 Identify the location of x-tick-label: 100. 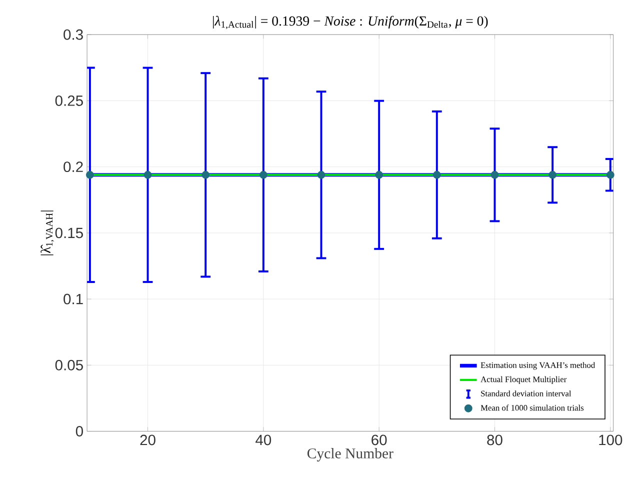
(610, 440).